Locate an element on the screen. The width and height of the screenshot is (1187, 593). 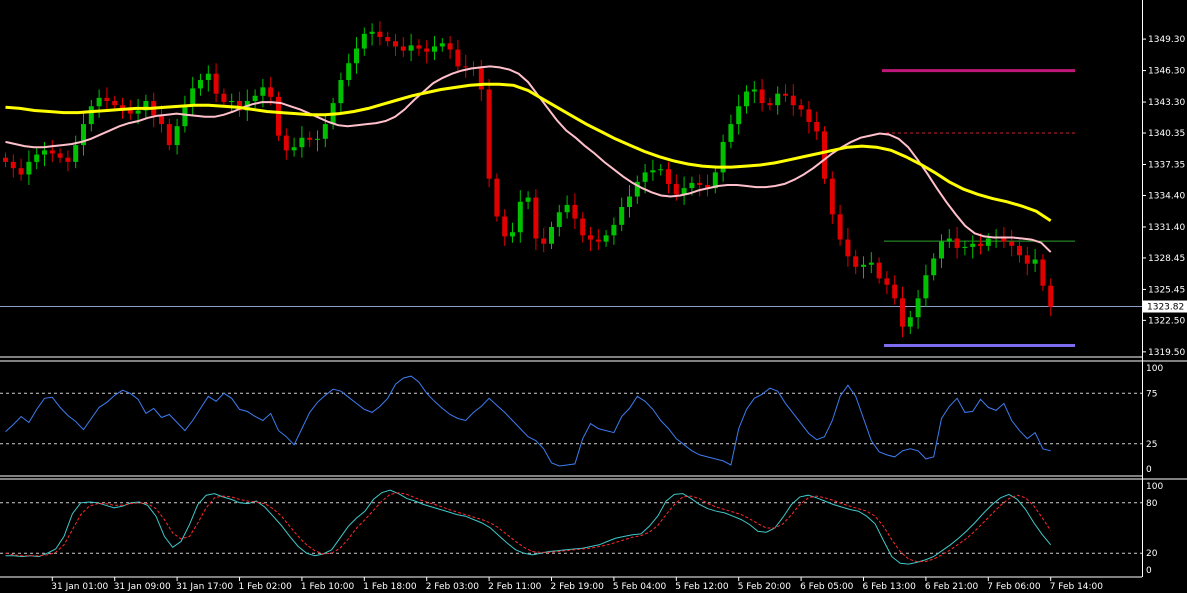
stoch-signal-line is located at coordinates (528, 527).